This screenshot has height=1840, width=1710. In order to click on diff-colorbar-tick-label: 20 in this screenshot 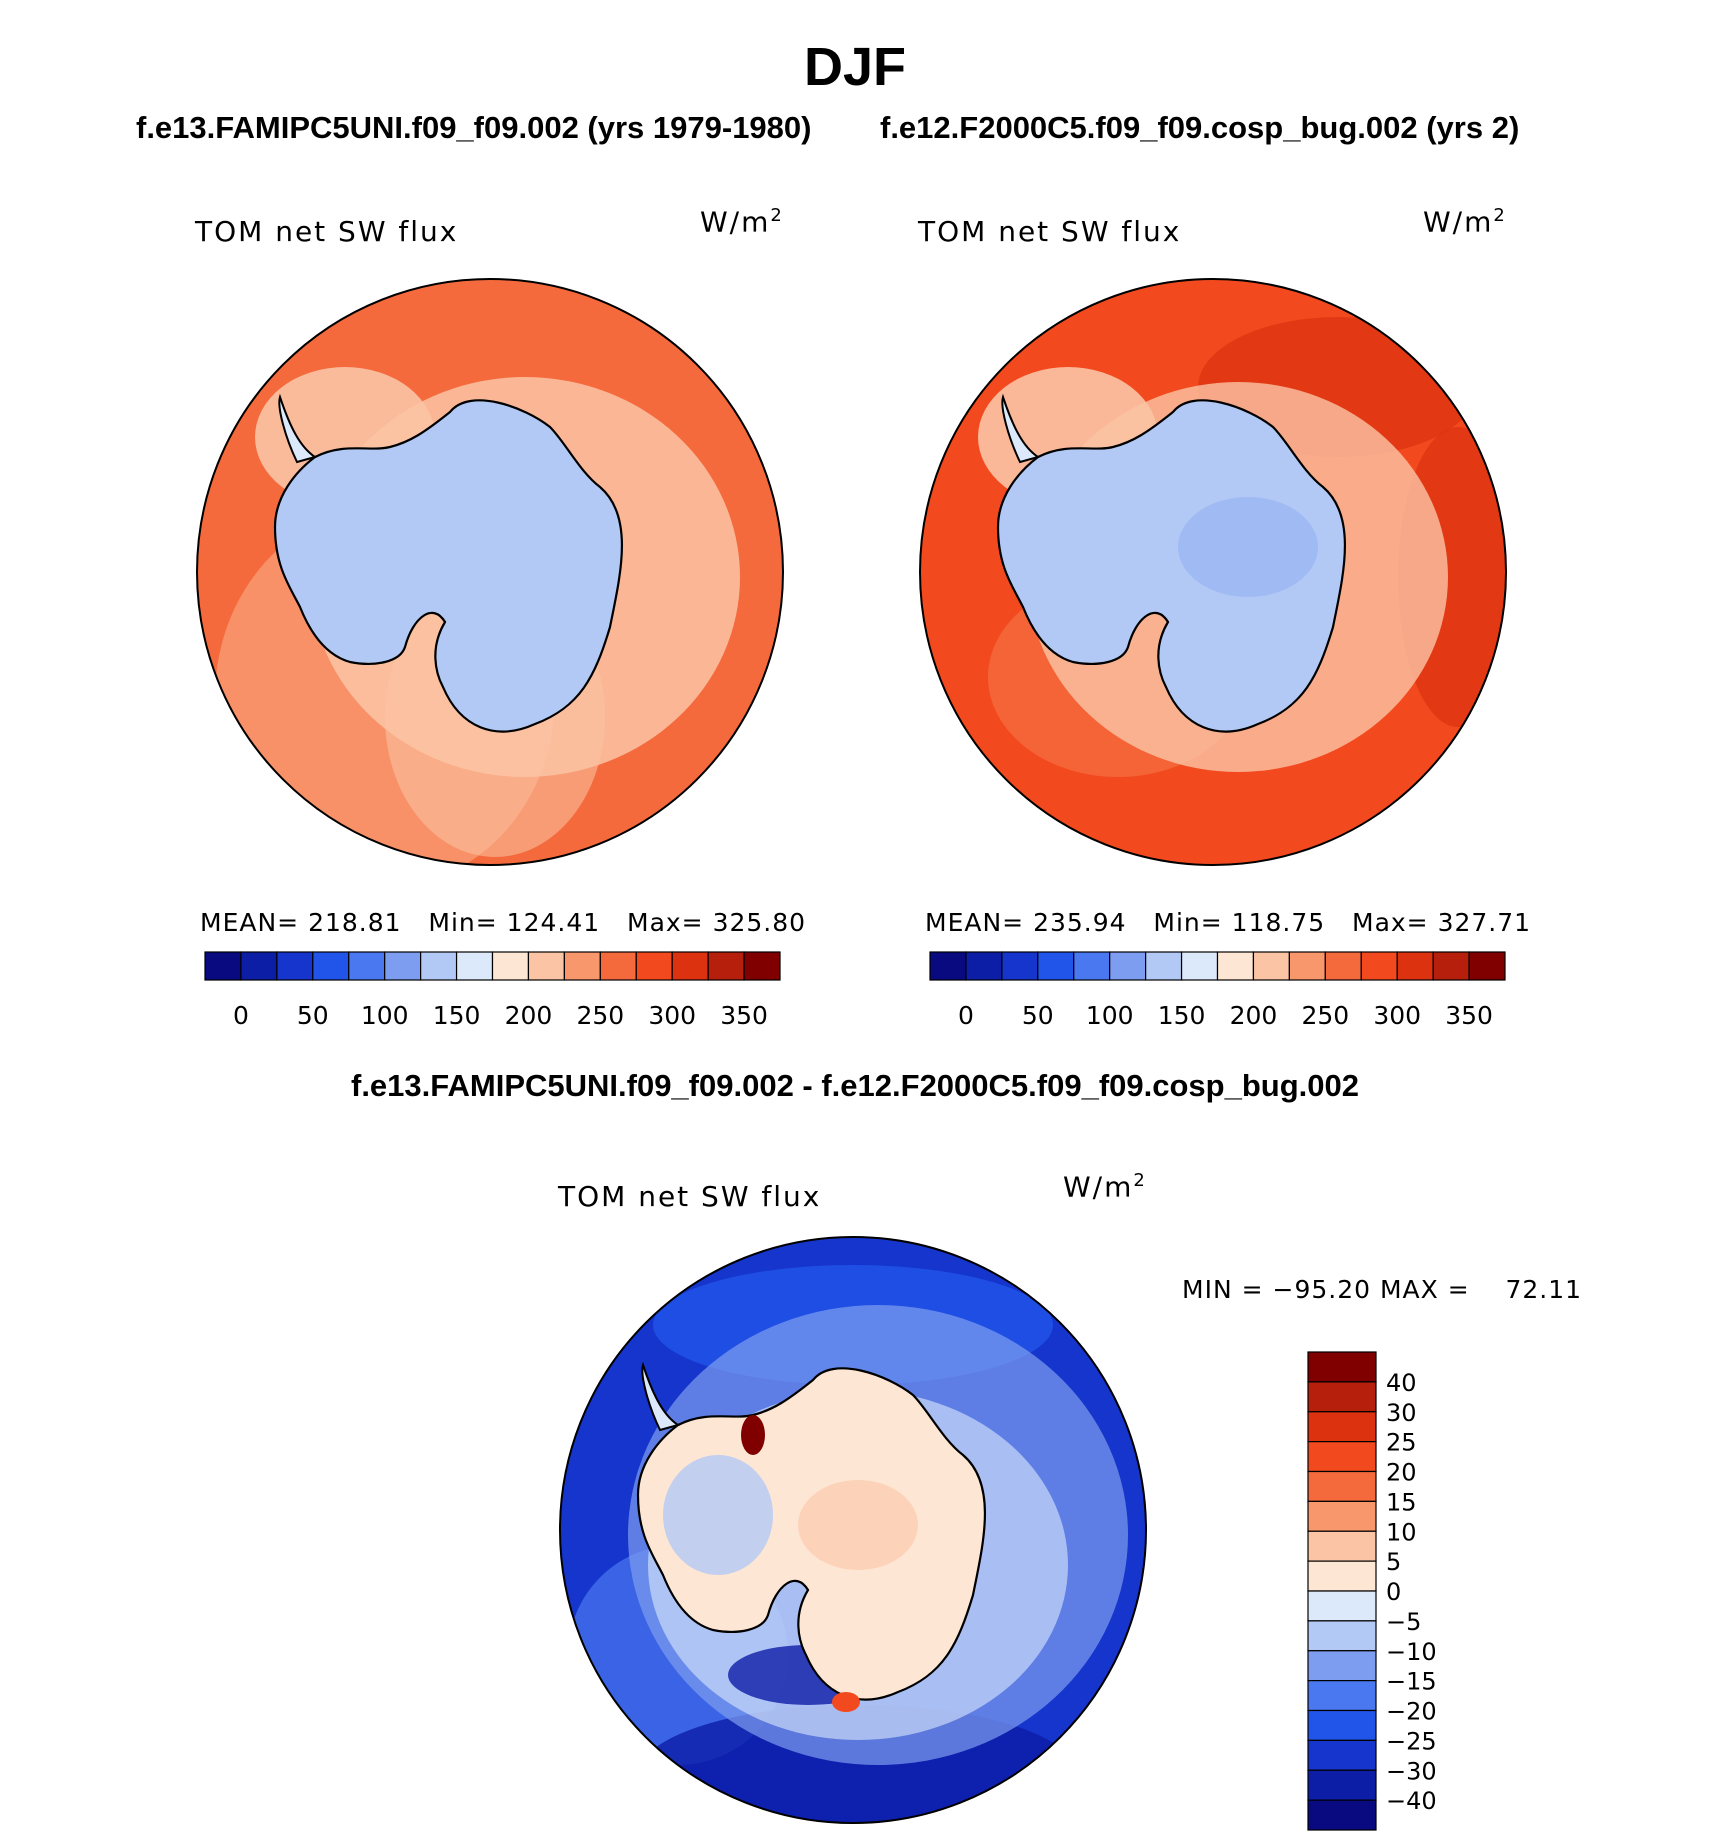, I will do `click(1401, 1473)`.